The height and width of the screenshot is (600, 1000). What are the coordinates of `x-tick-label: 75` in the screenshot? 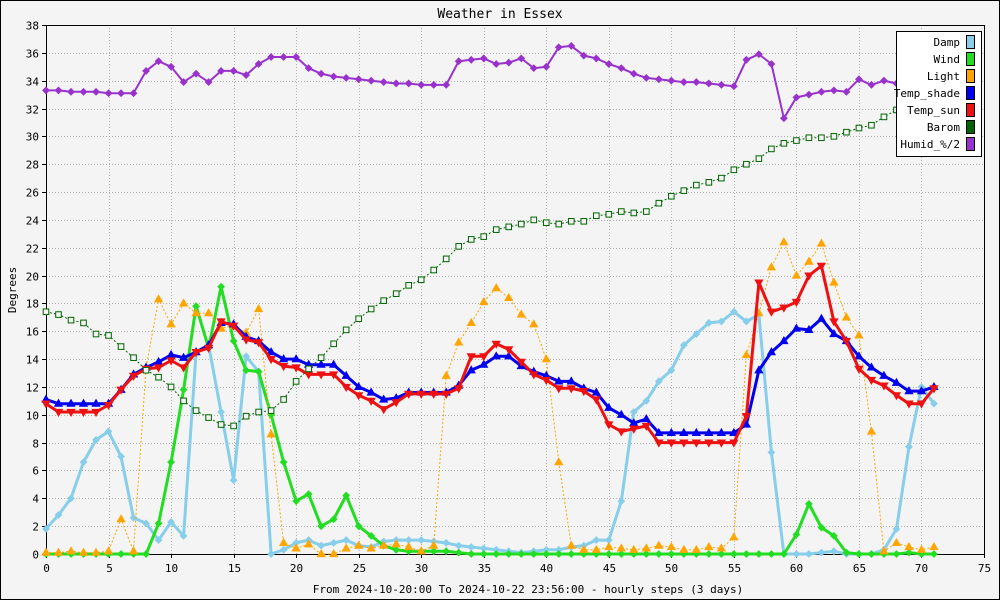 It's located at (984, 568).